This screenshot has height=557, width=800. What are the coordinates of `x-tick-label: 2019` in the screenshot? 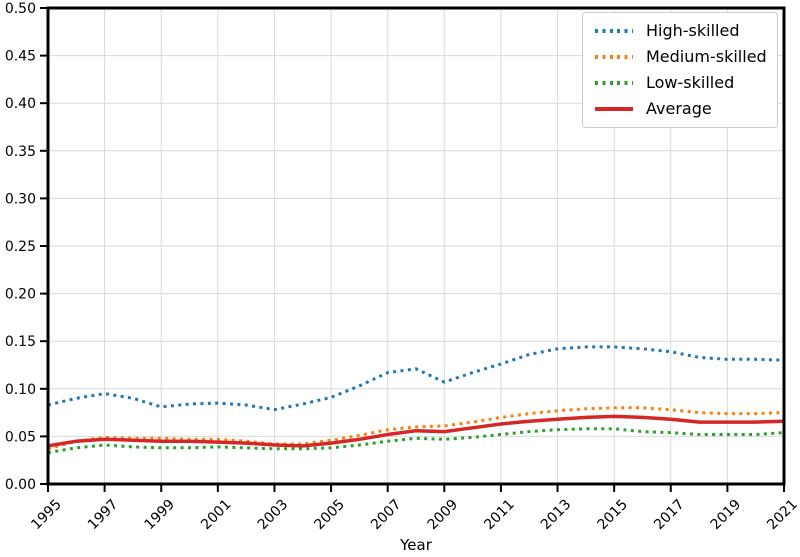 It's located at (726, 515).